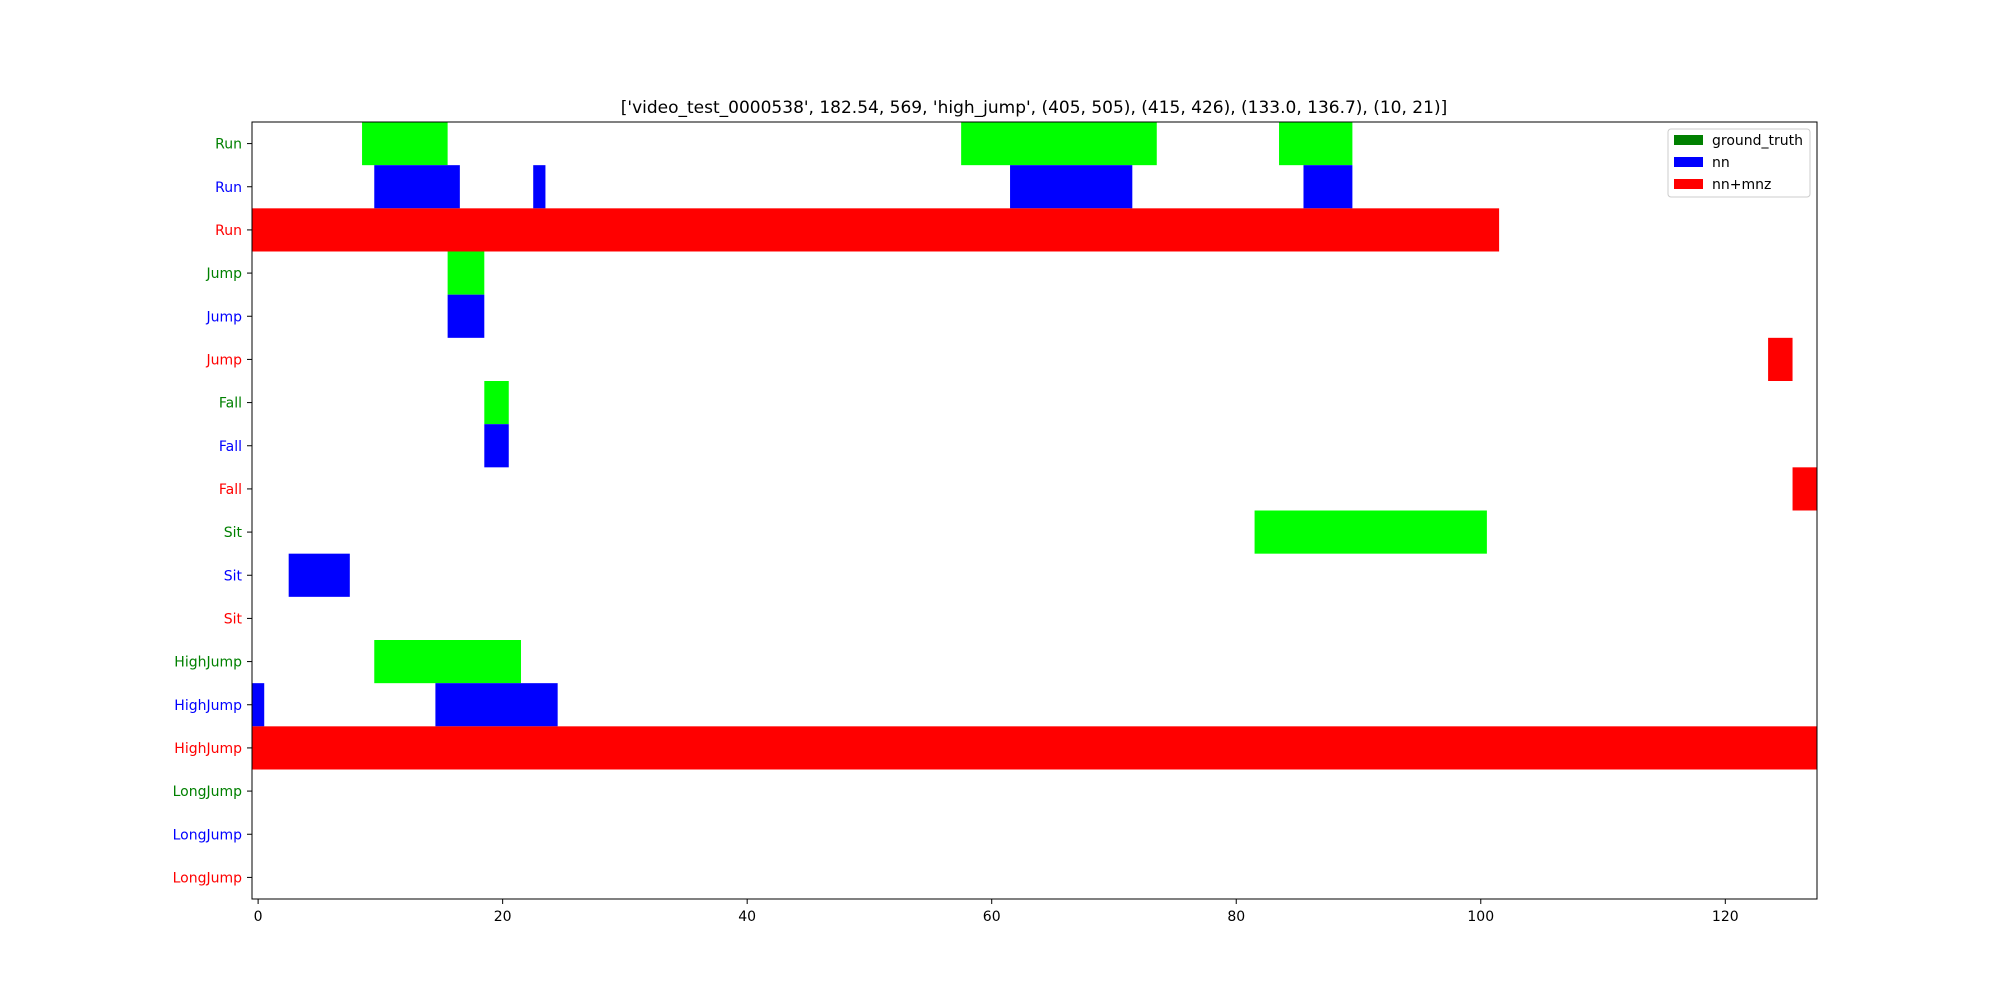 The width and height of the screenshot is (2000, 1000). Describe the element at coordinates (223, 360) in the screenshot. I see `y-tick-label-jump-nn-mnz: Jump` at that location.